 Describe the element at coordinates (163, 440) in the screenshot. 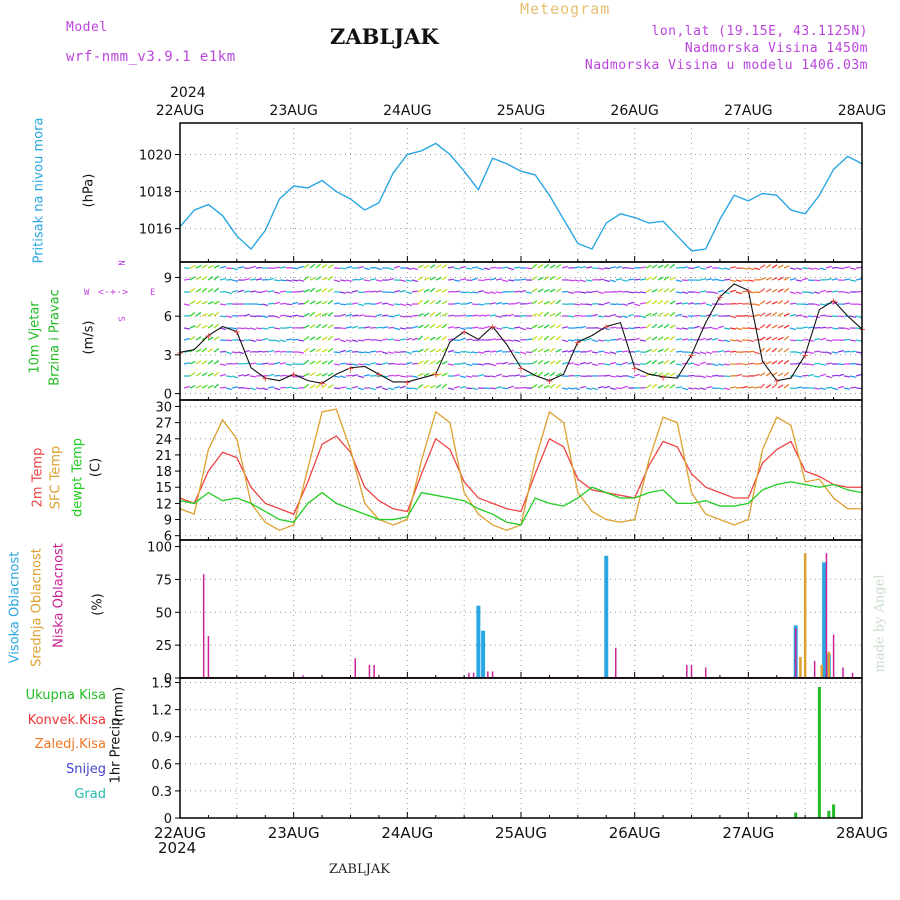

I see `y-tick-label: 24` at that location.